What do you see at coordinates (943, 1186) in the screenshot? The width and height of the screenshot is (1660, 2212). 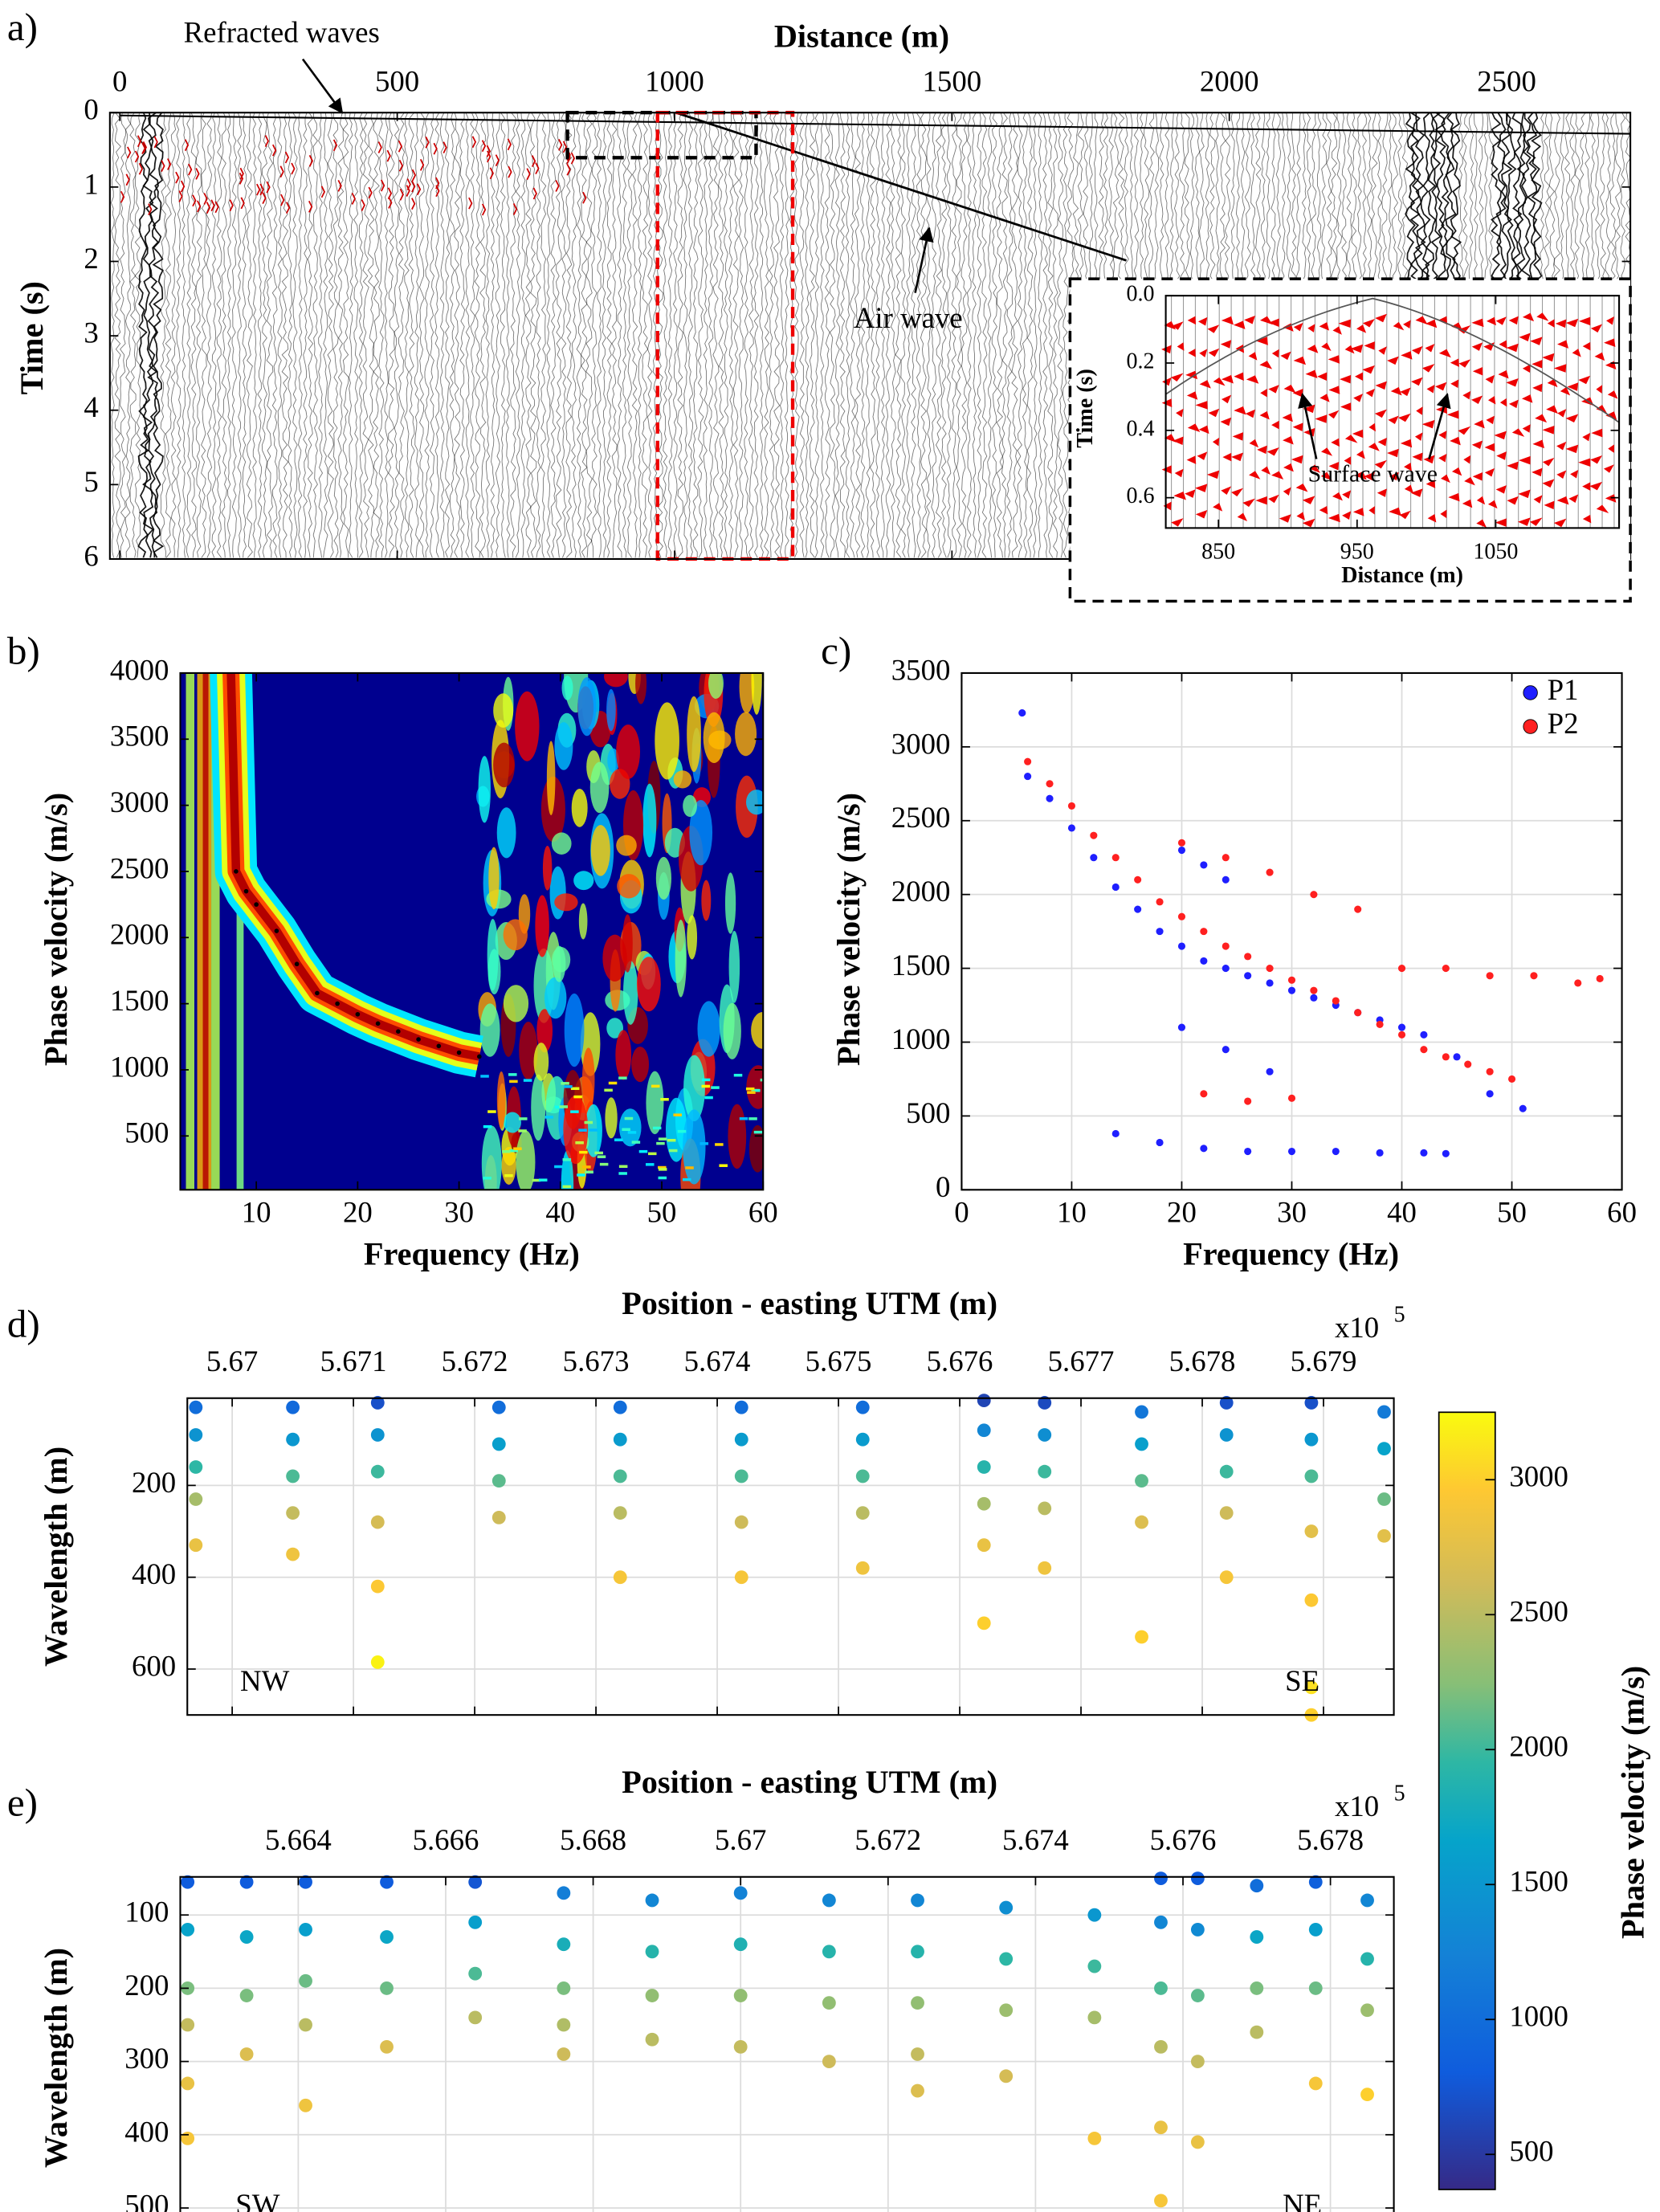 I see `y-tick-label: 0` at bounding box center [943, 1186].